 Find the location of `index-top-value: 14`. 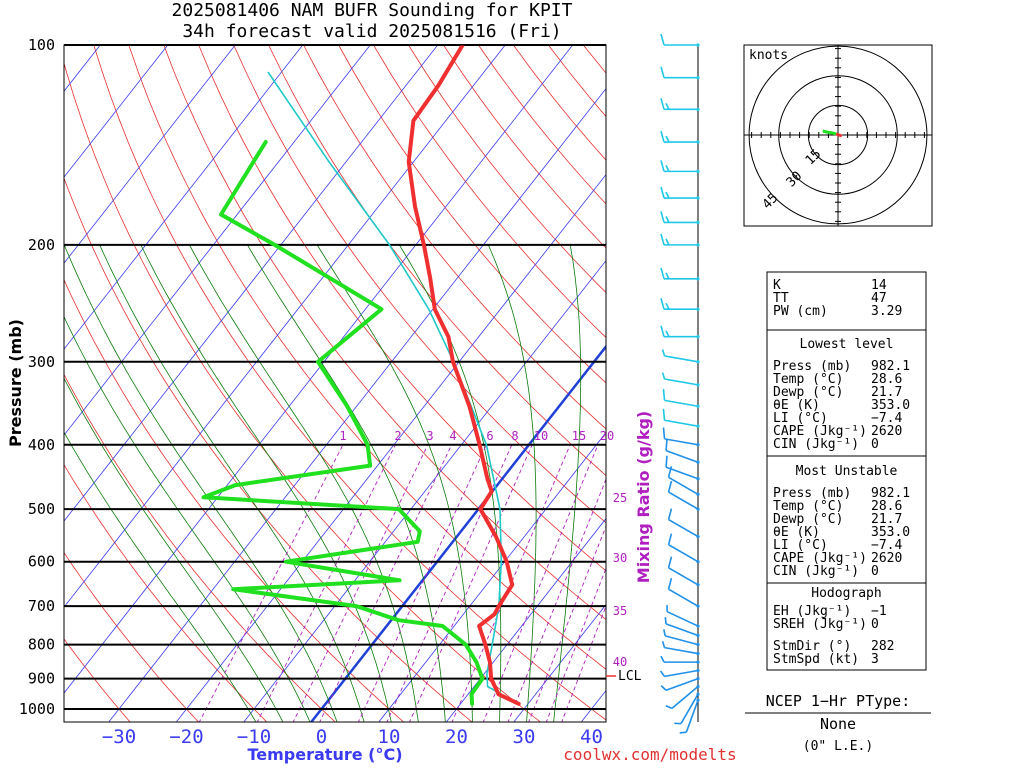

index-top-value: 14 is located at coordinates (879, 285).